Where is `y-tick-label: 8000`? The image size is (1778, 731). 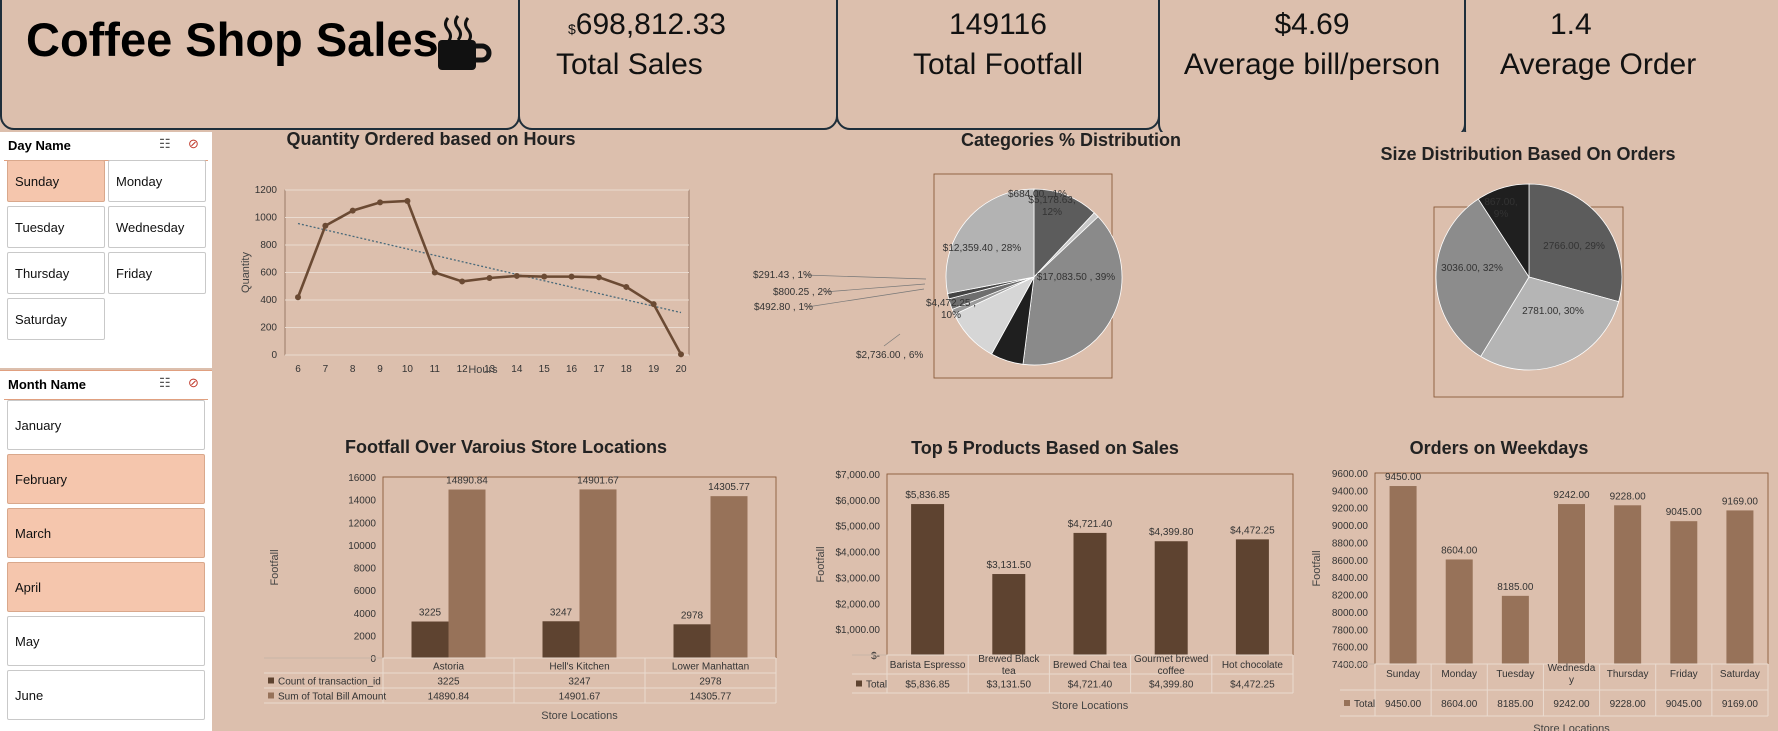
y-tick-label: 8000 is located at coordinates (365, 569).